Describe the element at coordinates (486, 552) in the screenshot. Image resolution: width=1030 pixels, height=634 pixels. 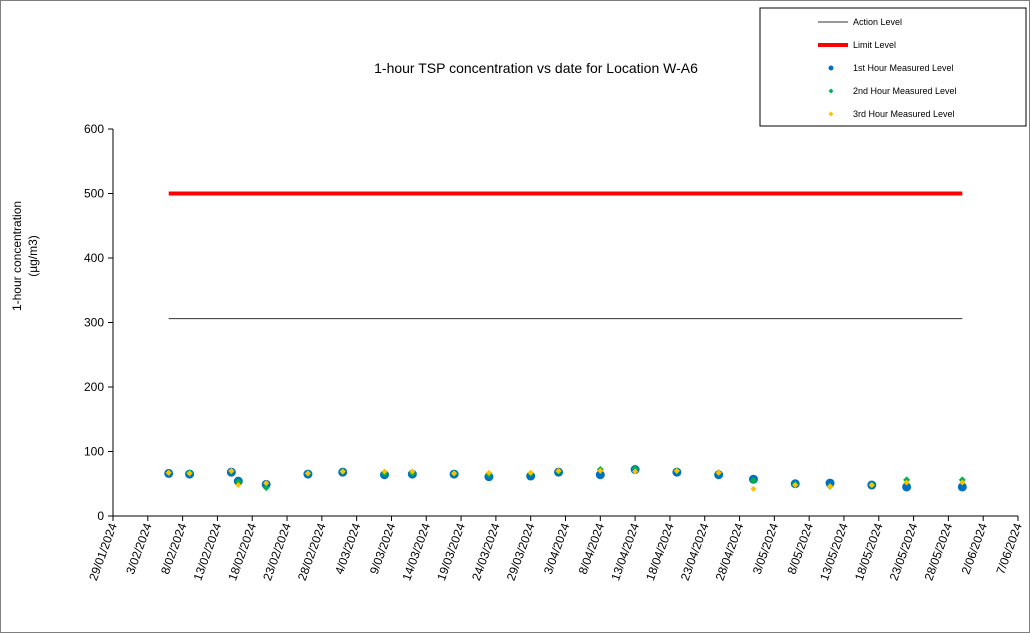
I see `x-tick-label: 24/03/2024` at that location.